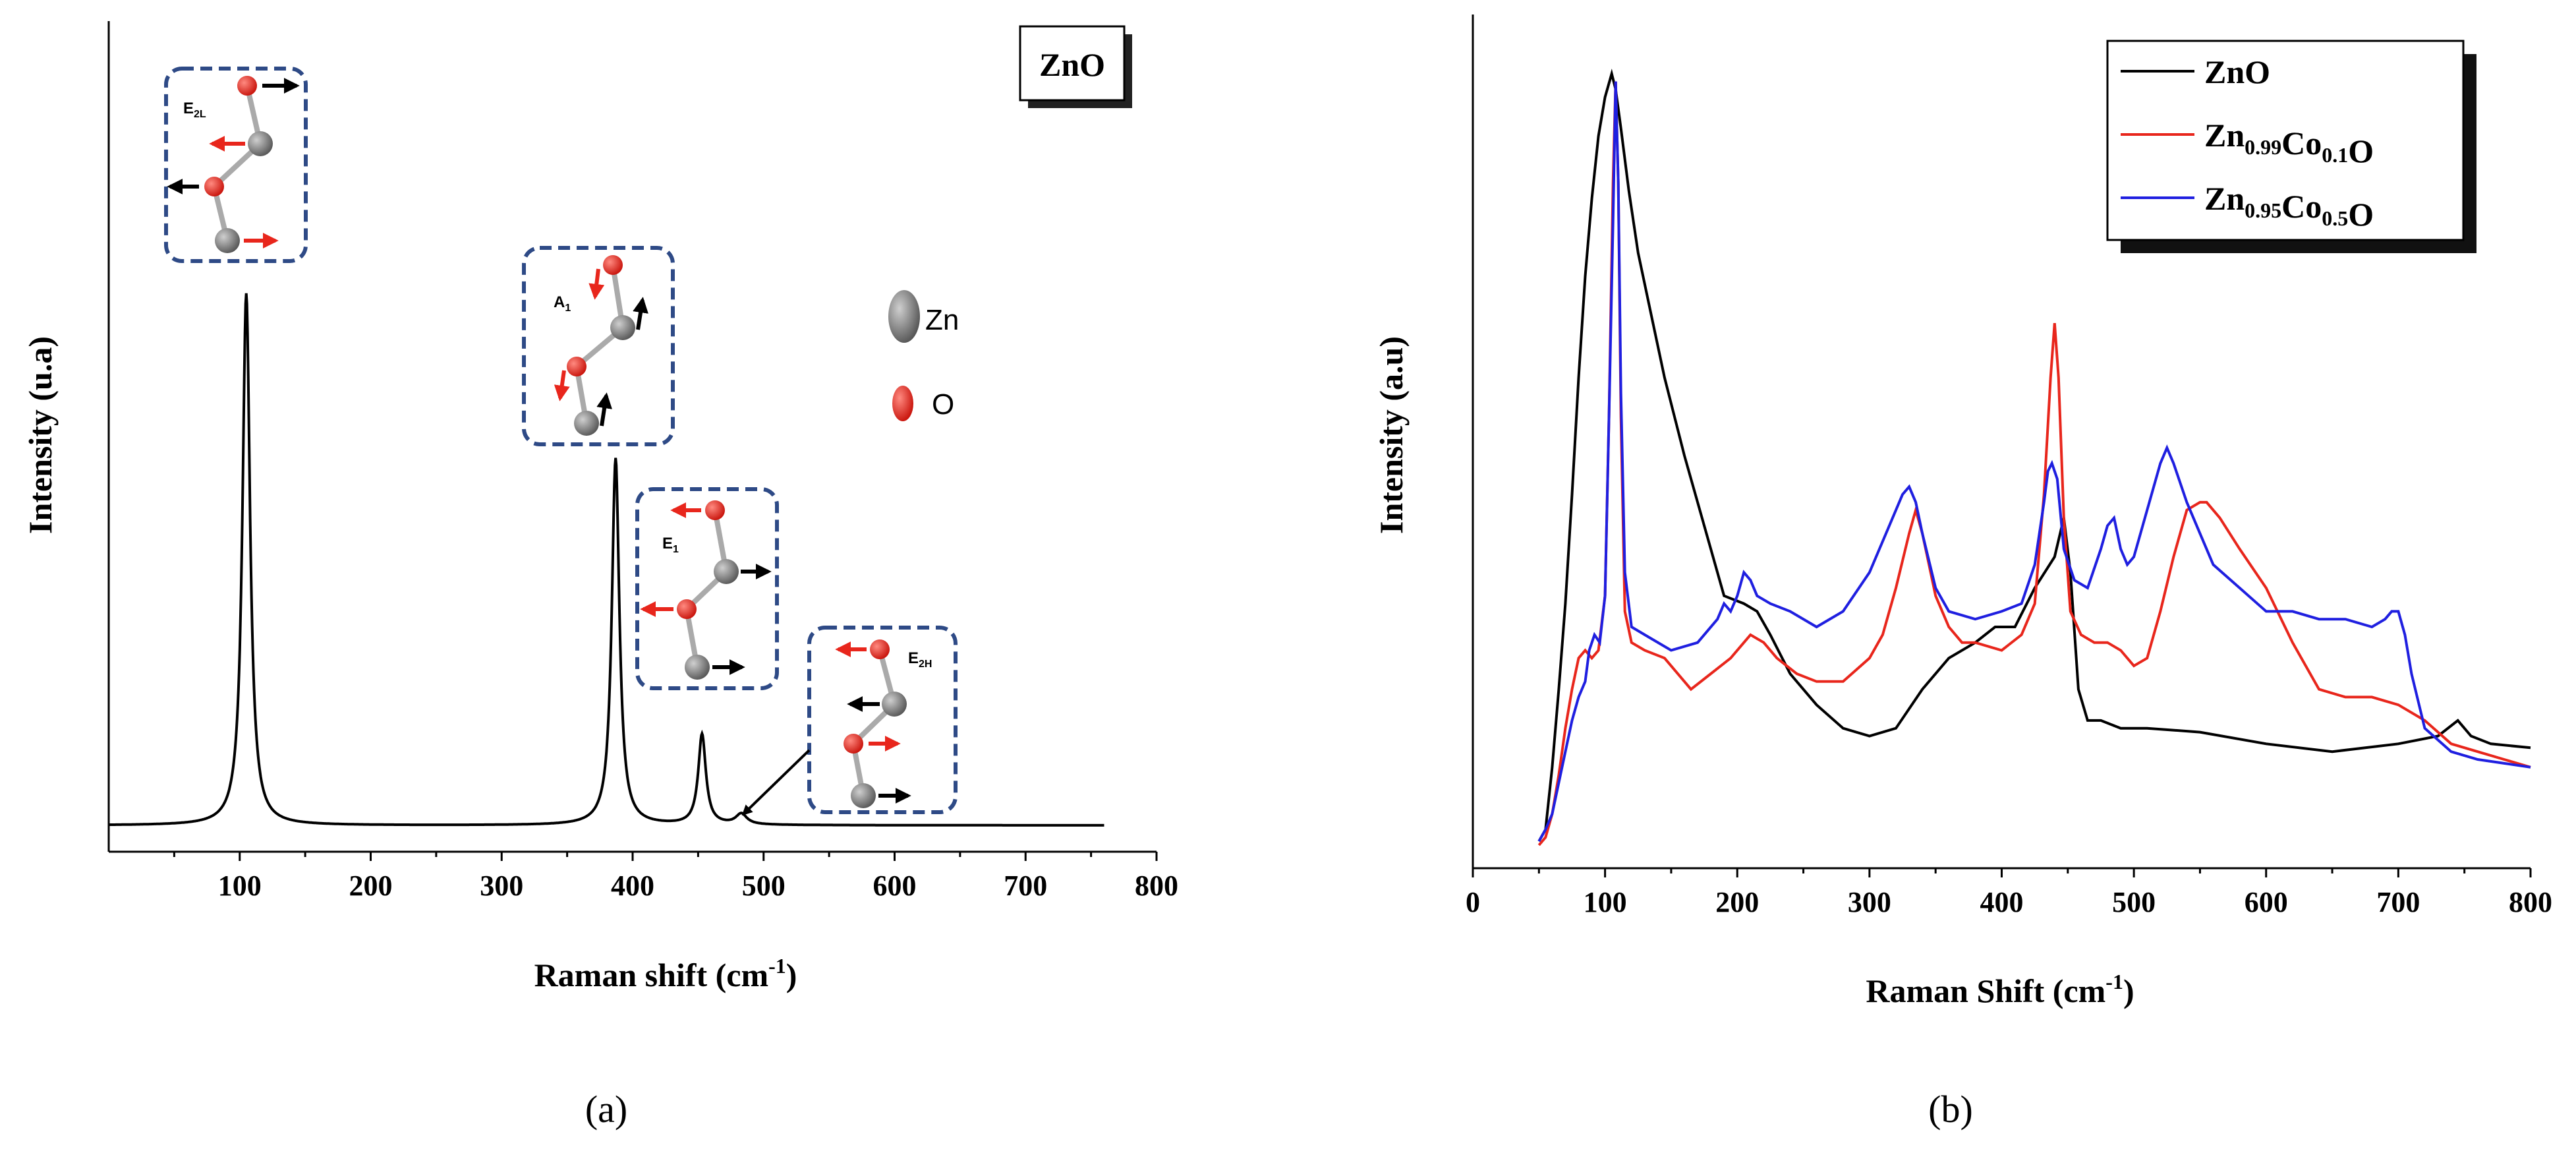  I want to click on atom-key-zn-label: Zn, so click(942, 320).